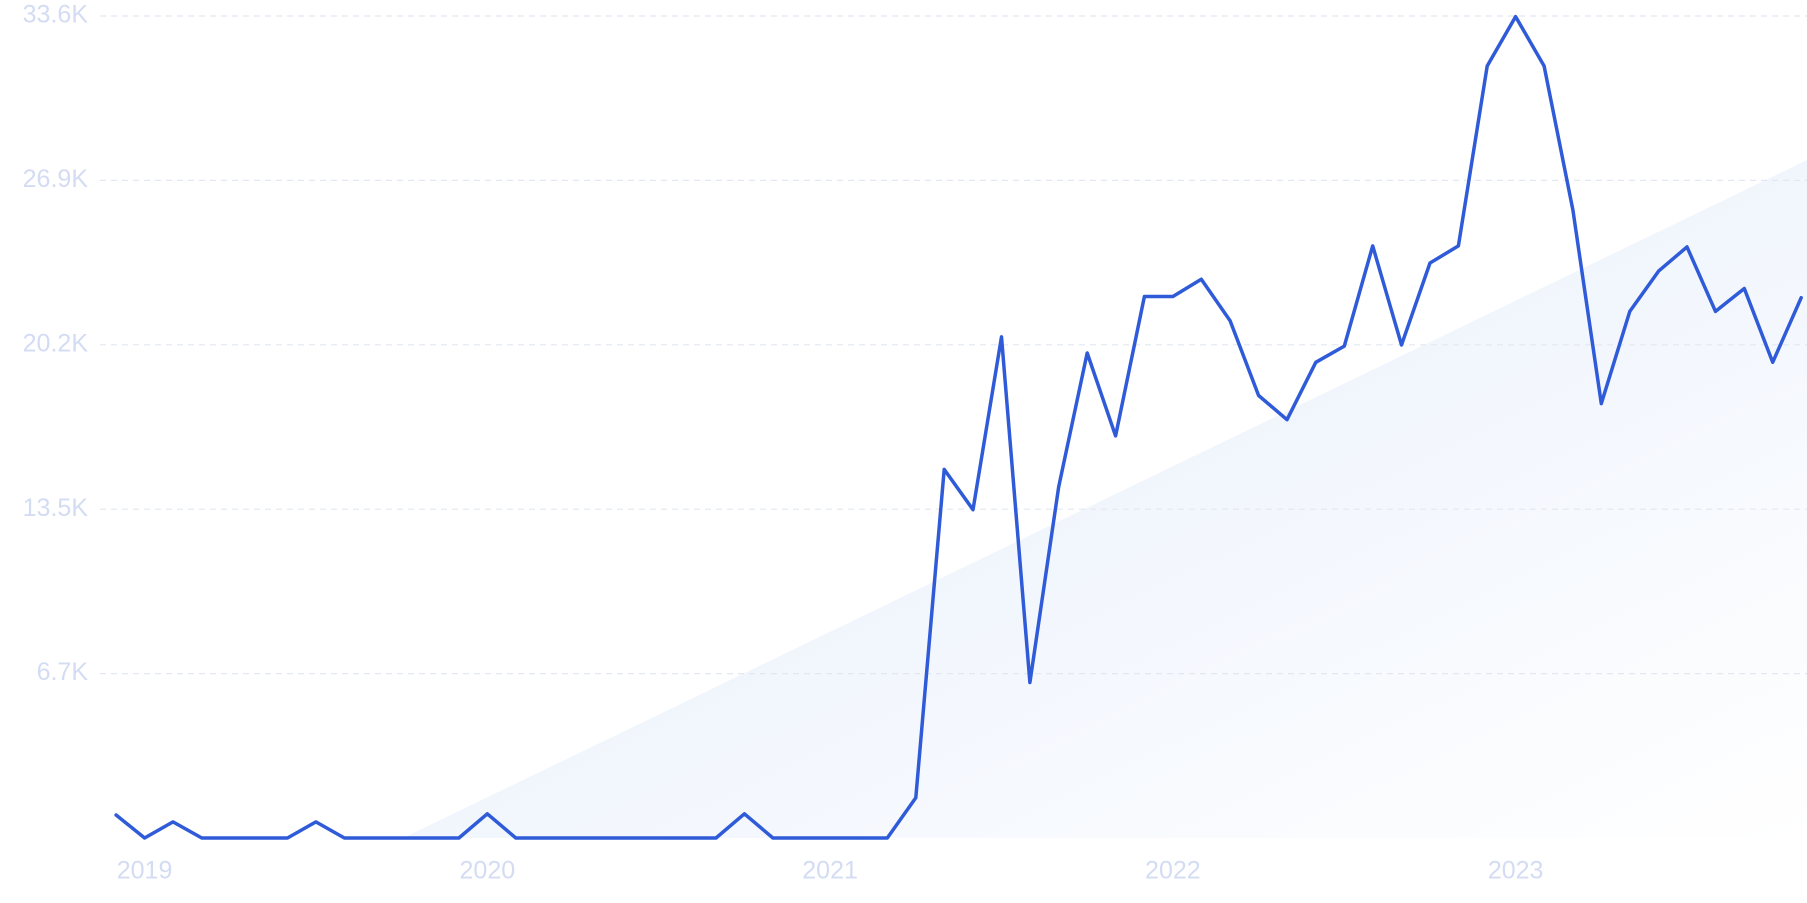 The height and width of the screenshot is (903, 1807). I want to click on y-tick-label: 26.9K, so click(56, 179).